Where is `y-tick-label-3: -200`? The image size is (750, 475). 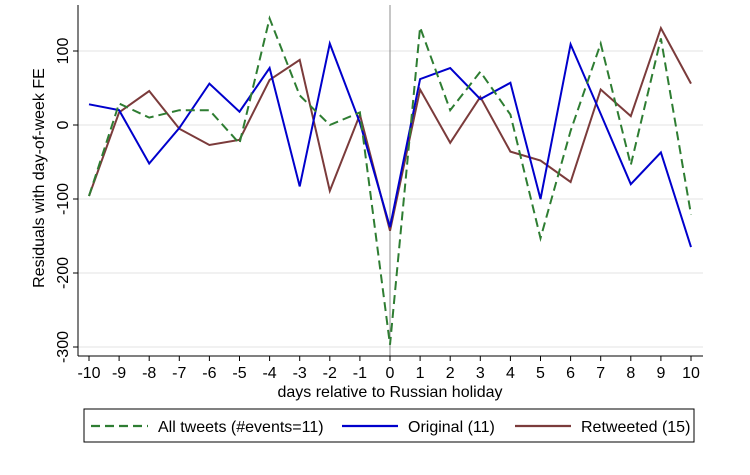 y-tick-label-3: -200 is located at coordinates (63, 273).